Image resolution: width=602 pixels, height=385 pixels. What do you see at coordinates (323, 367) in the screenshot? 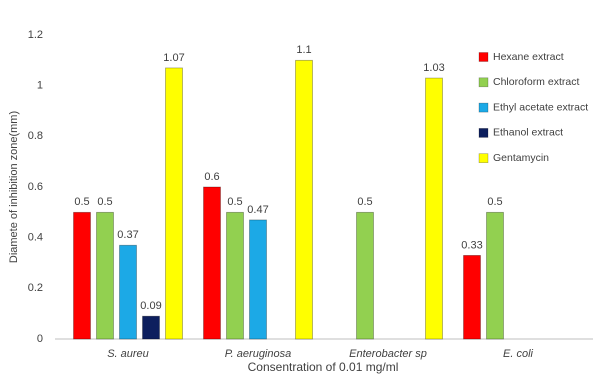
I see `x-axis-title: Consentration of 0.01 mg/ml` at bounding box center [323, 367].